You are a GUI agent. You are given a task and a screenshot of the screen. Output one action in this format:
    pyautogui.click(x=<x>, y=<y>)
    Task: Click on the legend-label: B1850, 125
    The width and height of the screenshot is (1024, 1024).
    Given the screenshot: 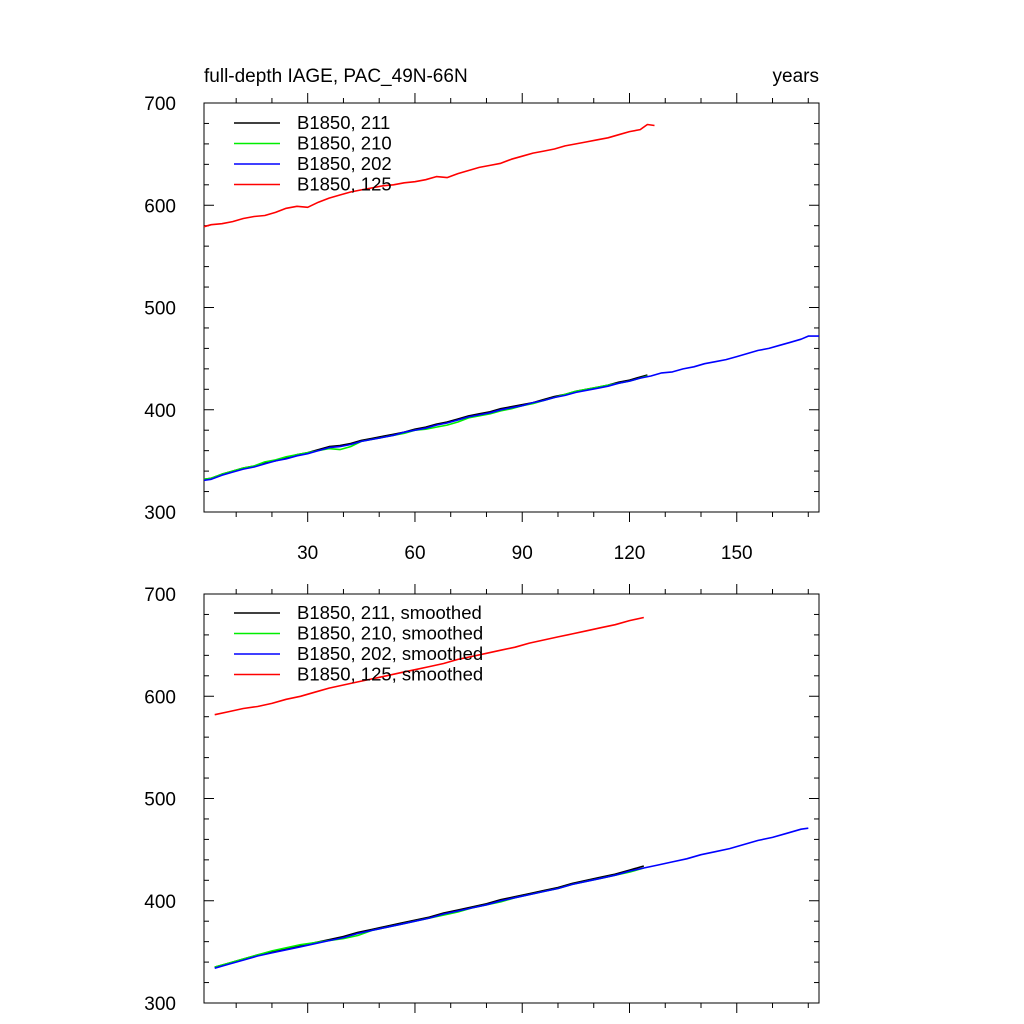 What is the action you would take?
    pyautogui.click(x=344, y=184)
    